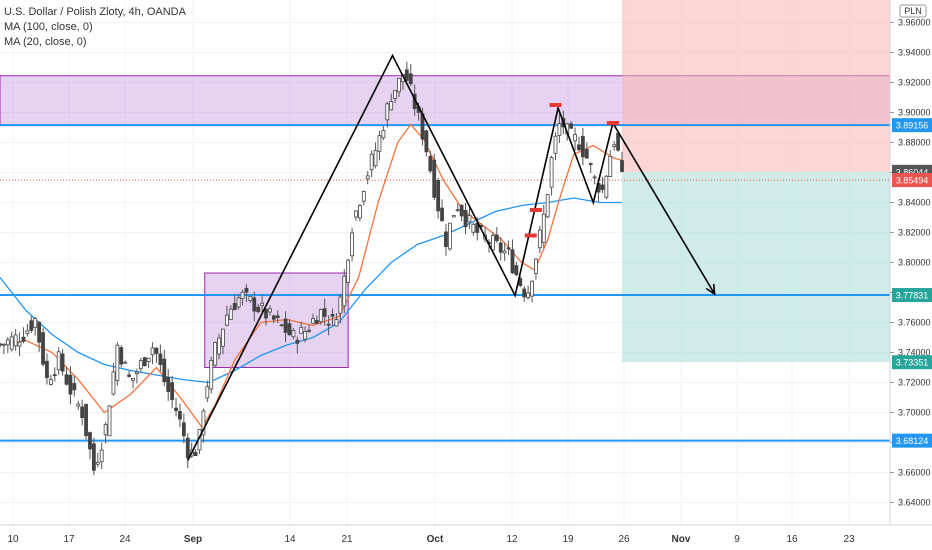 The height and width of the screenshot is (550, 932). Describe the element at coordinates (914, 263) in the screenshot. I see `y-tick-label: 3.80000` at that location.